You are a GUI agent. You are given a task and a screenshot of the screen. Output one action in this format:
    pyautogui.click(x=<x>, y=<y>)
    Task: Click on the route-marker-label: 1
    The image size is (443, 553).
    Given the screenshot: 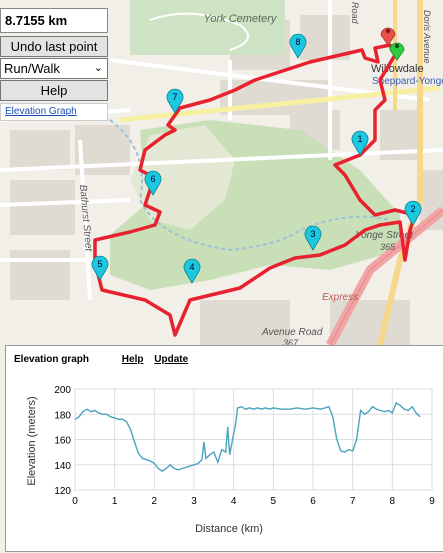 What is the action you would take?
    pyautogui.click(x=359, y=139)
    